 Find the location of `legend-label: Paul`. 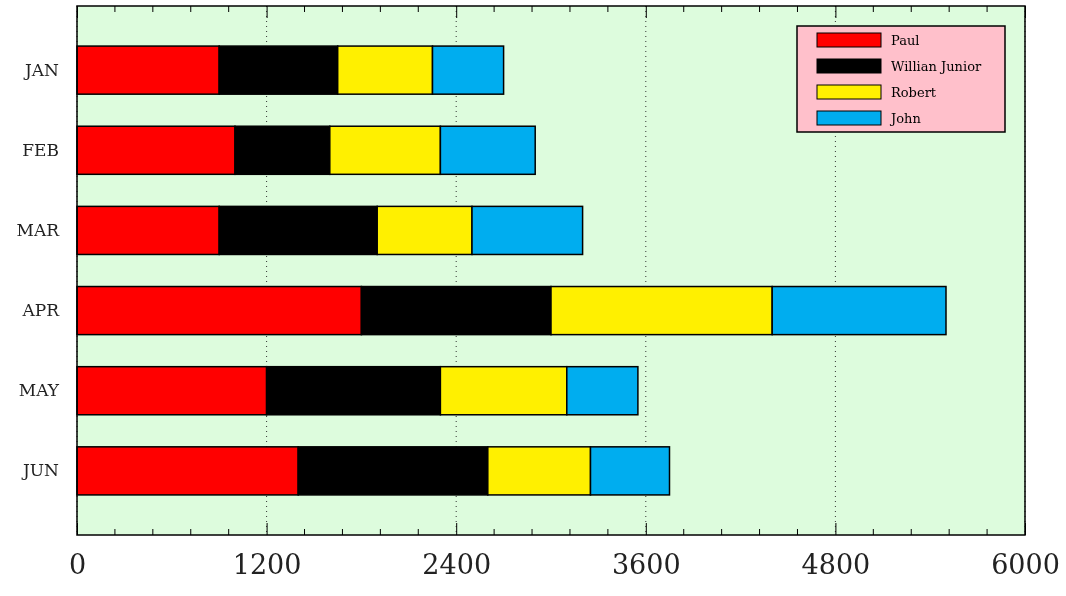

legend-label: Paul is located at coordinates (905, 40).